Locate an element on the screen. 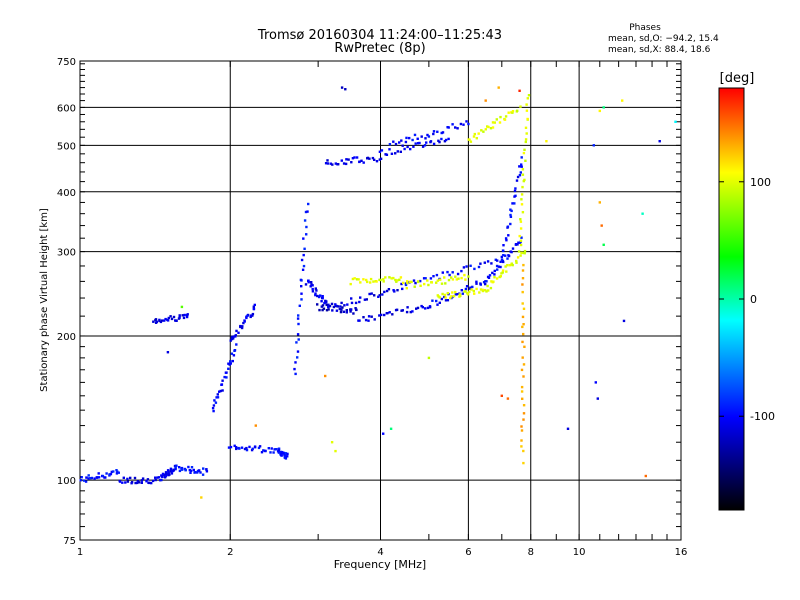  phase-heading: Phases is located at coordinates (645, 28).